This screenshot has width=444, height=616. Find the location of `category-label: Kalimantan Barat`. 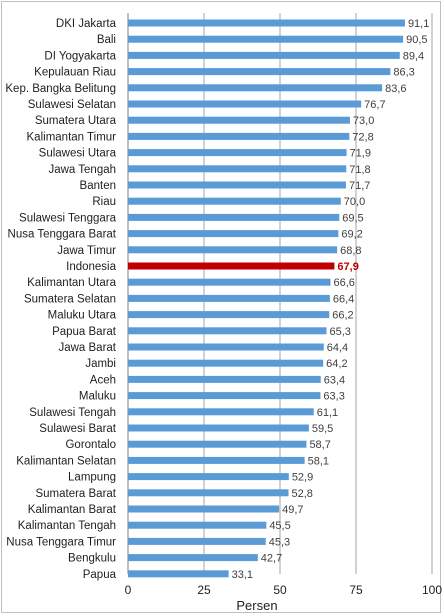

category-label: Kalimantan Barat is located at coordinates (72, 510).